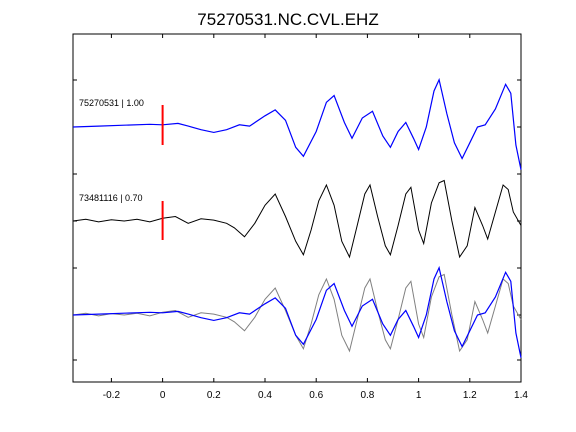 The image size is (576, 432). I want to click on x-tick-label: 0.6, so click(316, 395).